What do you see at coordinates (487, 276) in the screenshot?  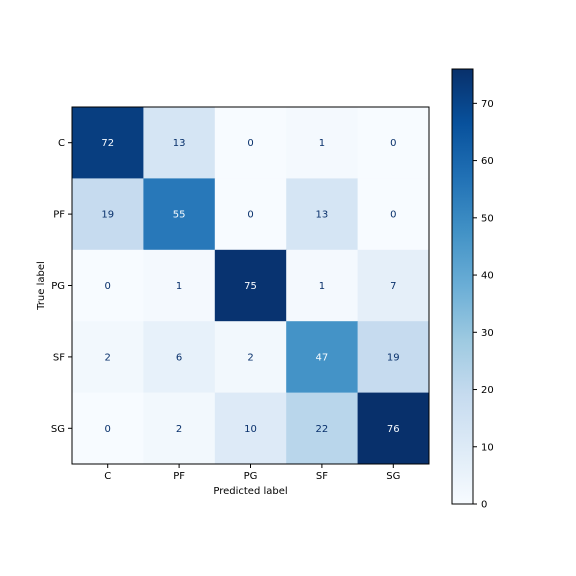 I see `colorbar-tick-label: 40` at bounding box center [487, 276].